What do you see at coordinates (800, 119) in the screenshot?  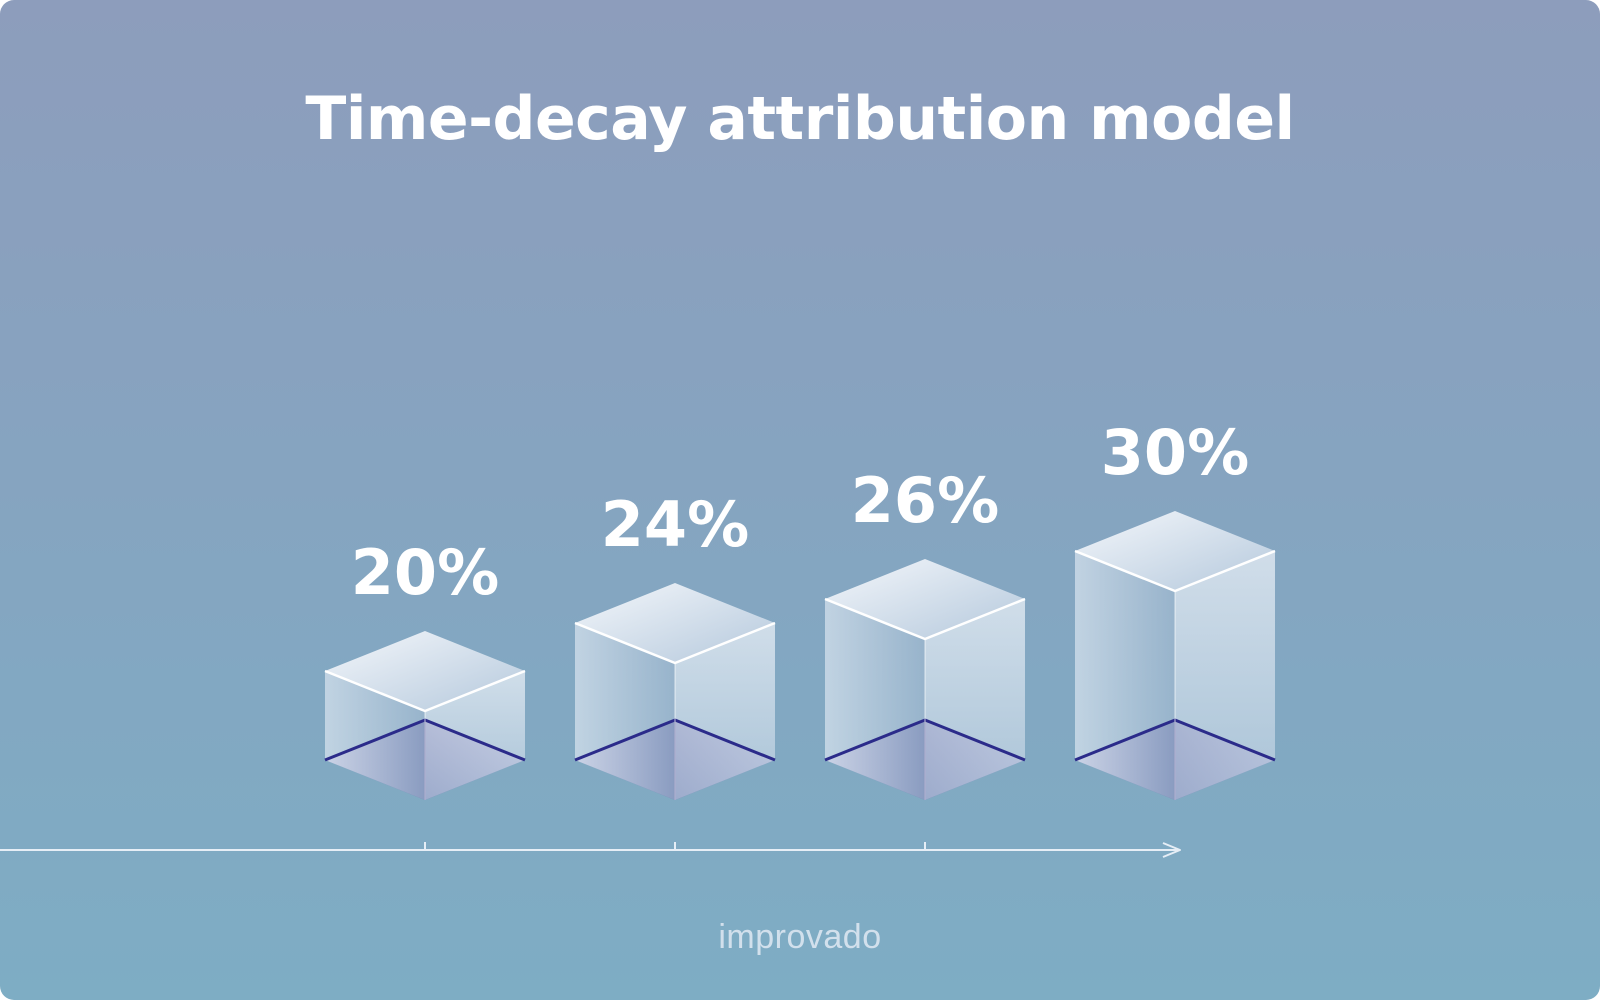 I see `chart-title: Time-decay attribution model` at bounding box center [800, 119].